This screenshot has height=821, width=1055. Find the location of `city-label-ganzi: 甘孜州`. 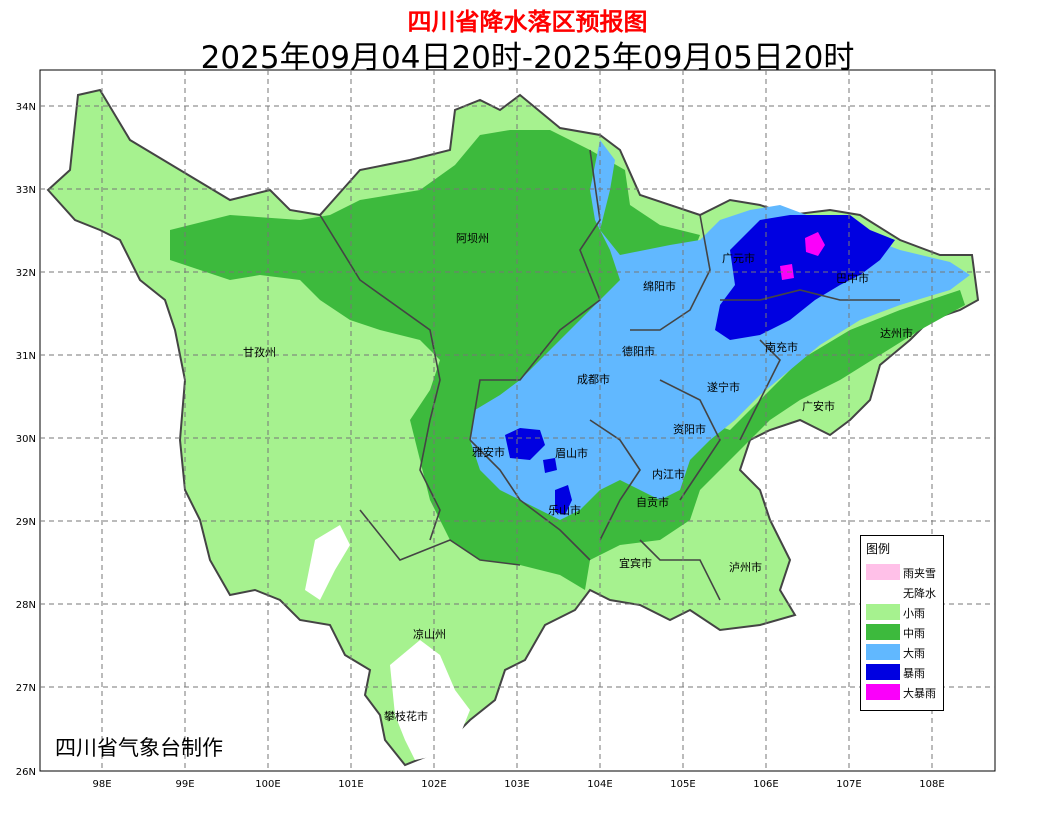

city-label-ganzi: 甘孜州 is located at coordinates (259, 352).